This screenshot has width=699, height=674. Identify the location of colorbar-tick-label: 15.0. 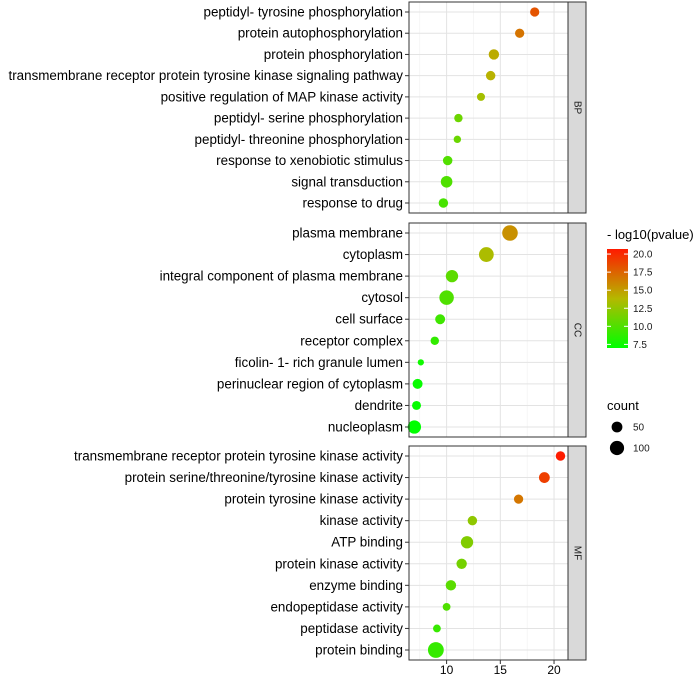
(643, 291).